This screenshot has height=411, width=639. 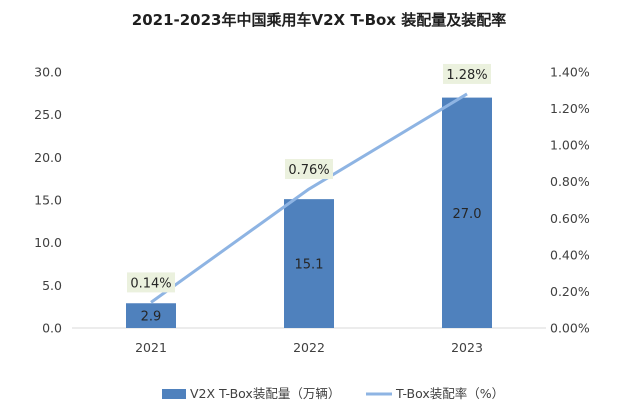 What do you see at coordinates (48, 157) in the screenshot?
I see `left-axis-tick-label: 20.0` at bounding box center [48, 157].